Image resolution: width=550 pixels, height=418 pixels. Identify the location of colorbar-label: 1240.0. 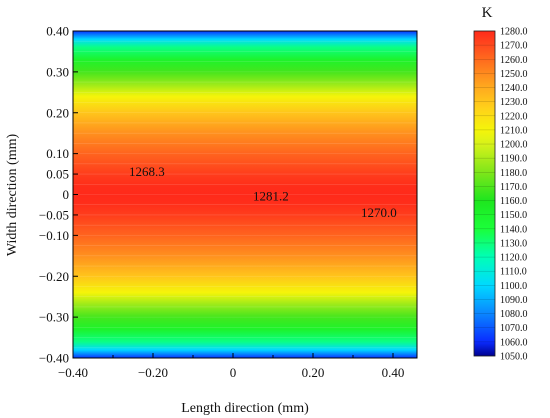
(514, 88).